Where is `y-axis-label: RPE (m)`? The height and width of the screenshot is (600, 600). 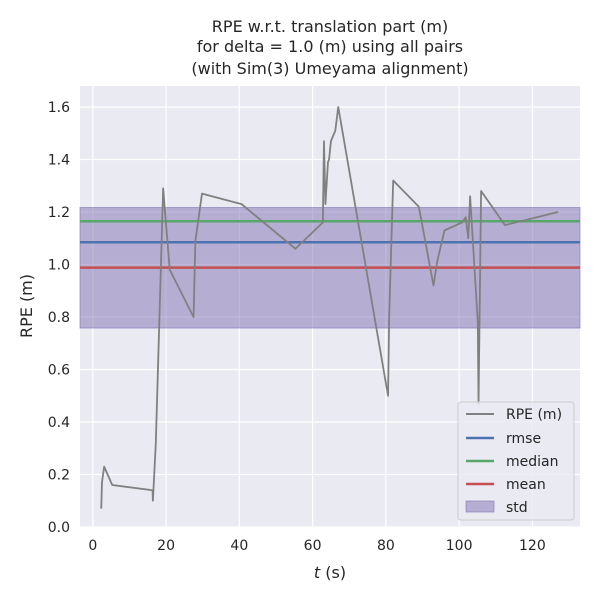
y-axis-label: RPE (m) is located at coordinates (26, 306).